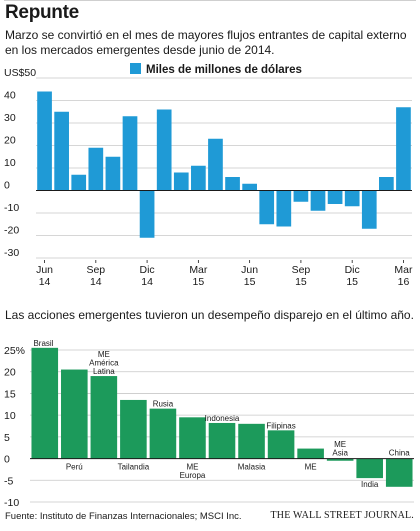 This screenshot has width=420, height=531. What do you see at coordinates (193, 475) in the screenshot?
I see `bar-label: Europa` at bounding box center [193, 475].